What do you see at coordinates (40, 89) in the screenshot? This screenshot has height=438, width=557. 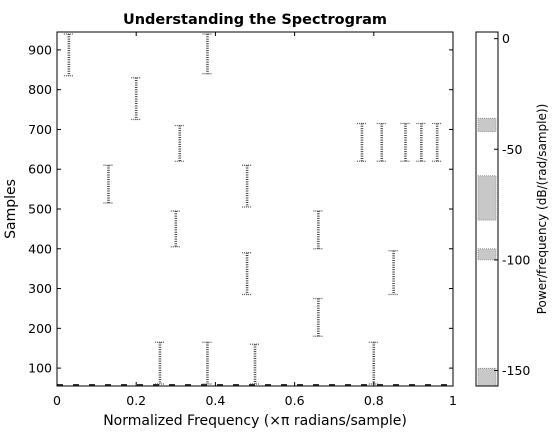 I see `y-tick-label: 800` at bounding box center [40, 89].